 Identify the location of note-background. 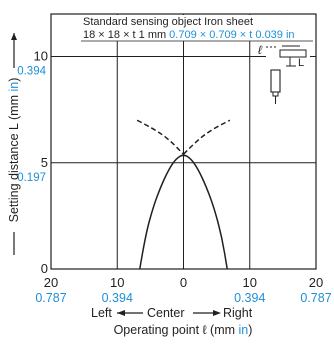
(197, 28).